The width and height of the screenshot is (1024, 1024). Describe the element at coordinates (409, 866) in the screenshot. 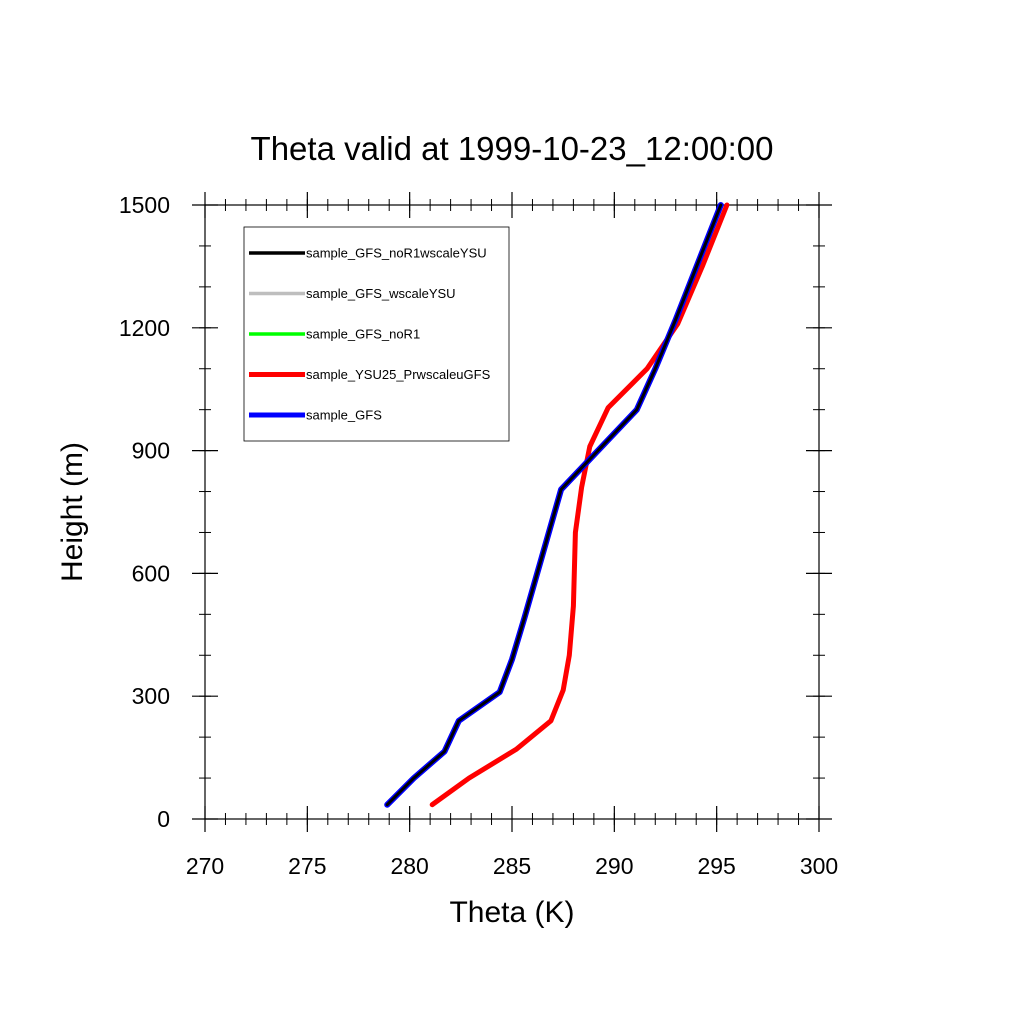

I see `x-tick-label: 280` at that location.